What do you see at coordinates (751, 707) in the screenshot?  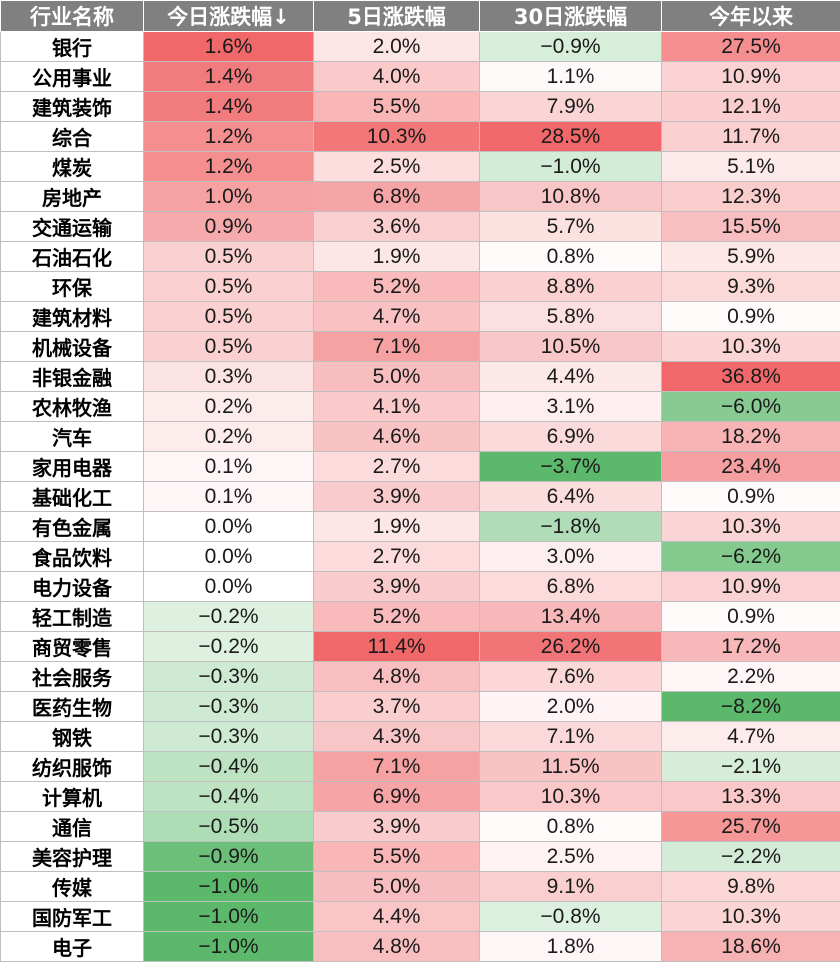 I see `ytd-change-cell: −8.2%` at bounding box center [751, 707].